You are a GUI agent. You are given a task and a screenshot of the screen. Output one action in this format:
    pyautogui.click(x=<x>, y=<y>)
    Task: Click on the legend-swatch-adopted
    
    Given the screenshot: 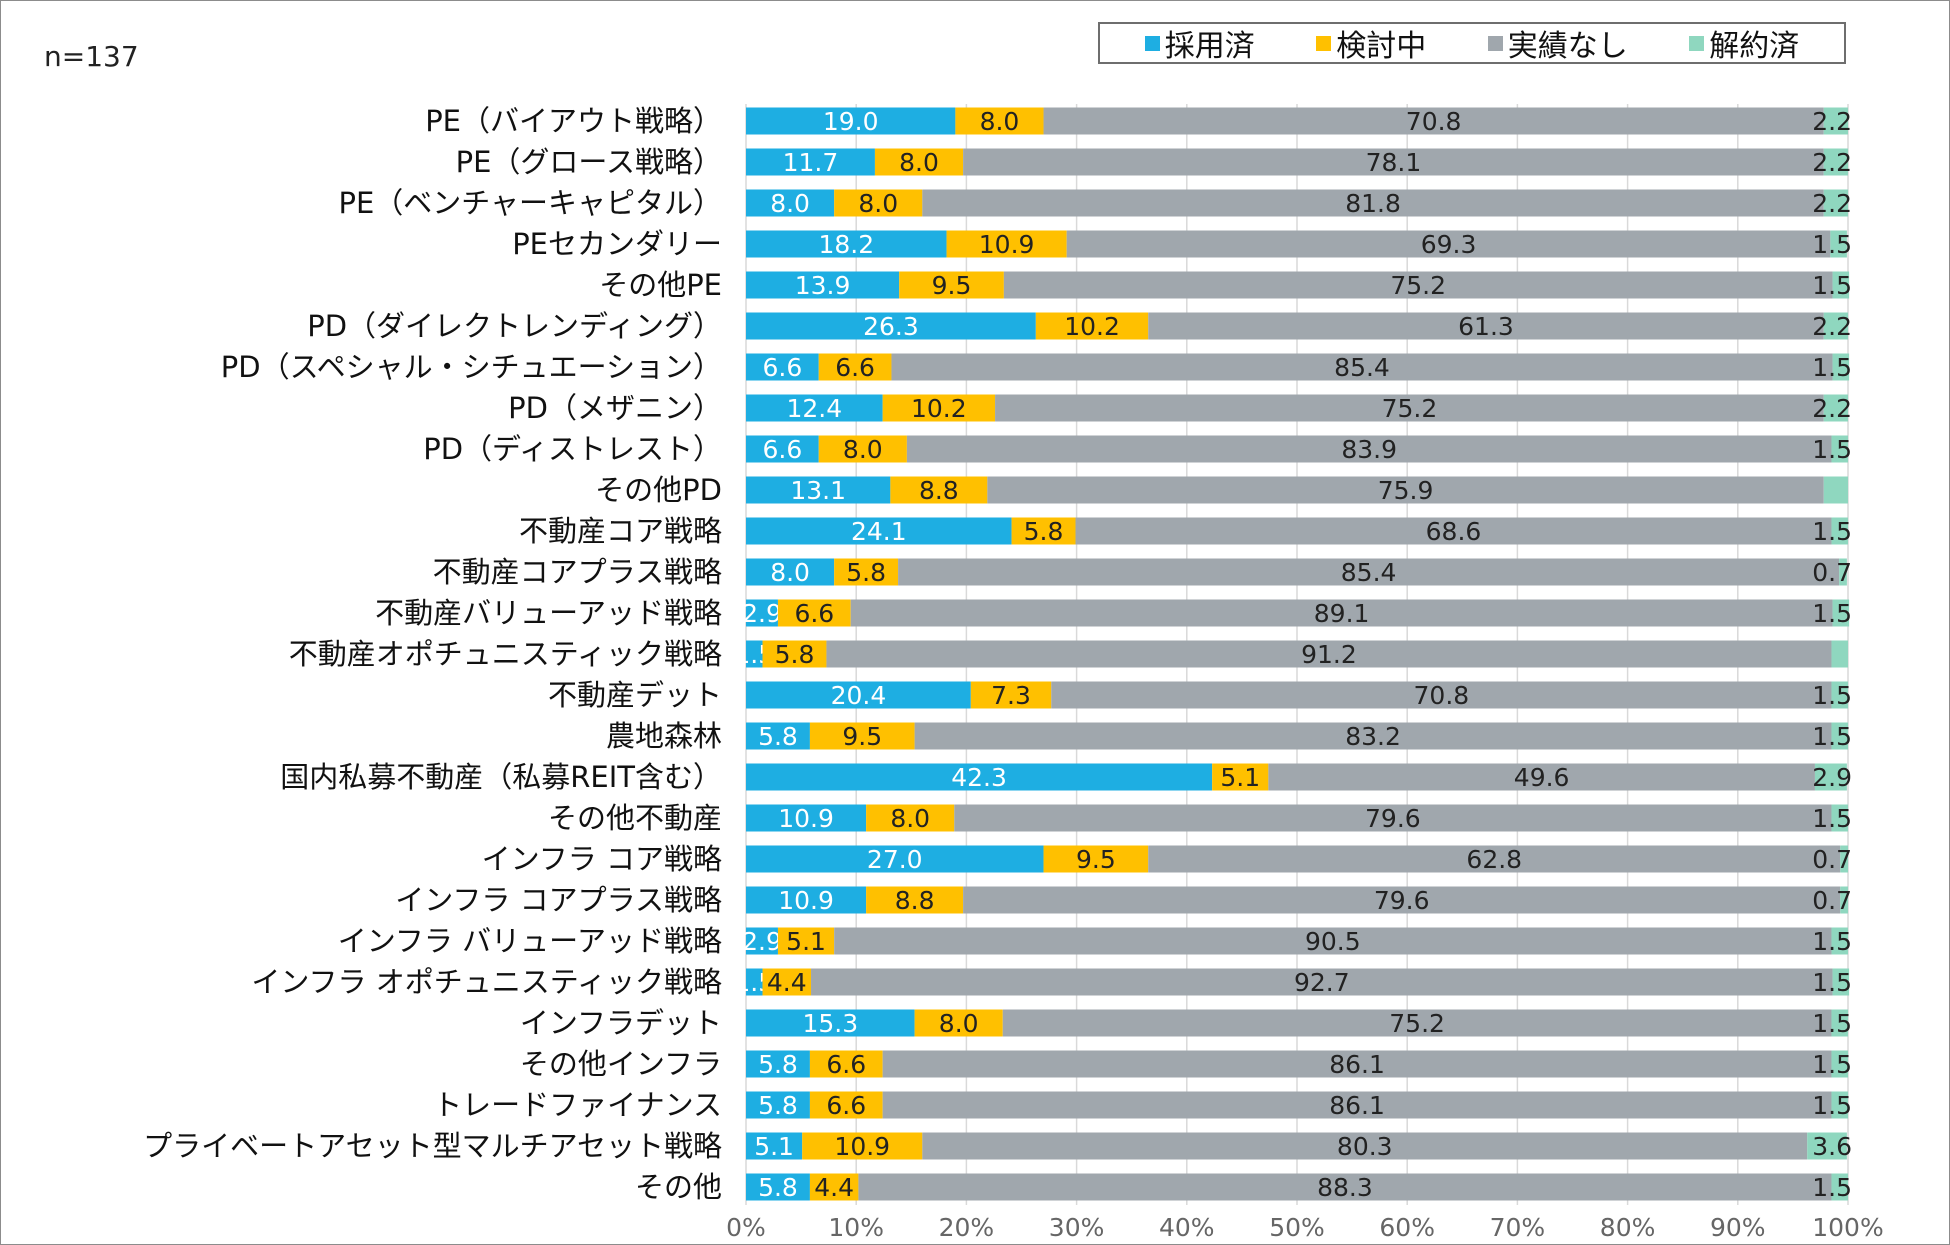 What is the action you would take?
    pyautogui.click(x=1152, y=43)
    